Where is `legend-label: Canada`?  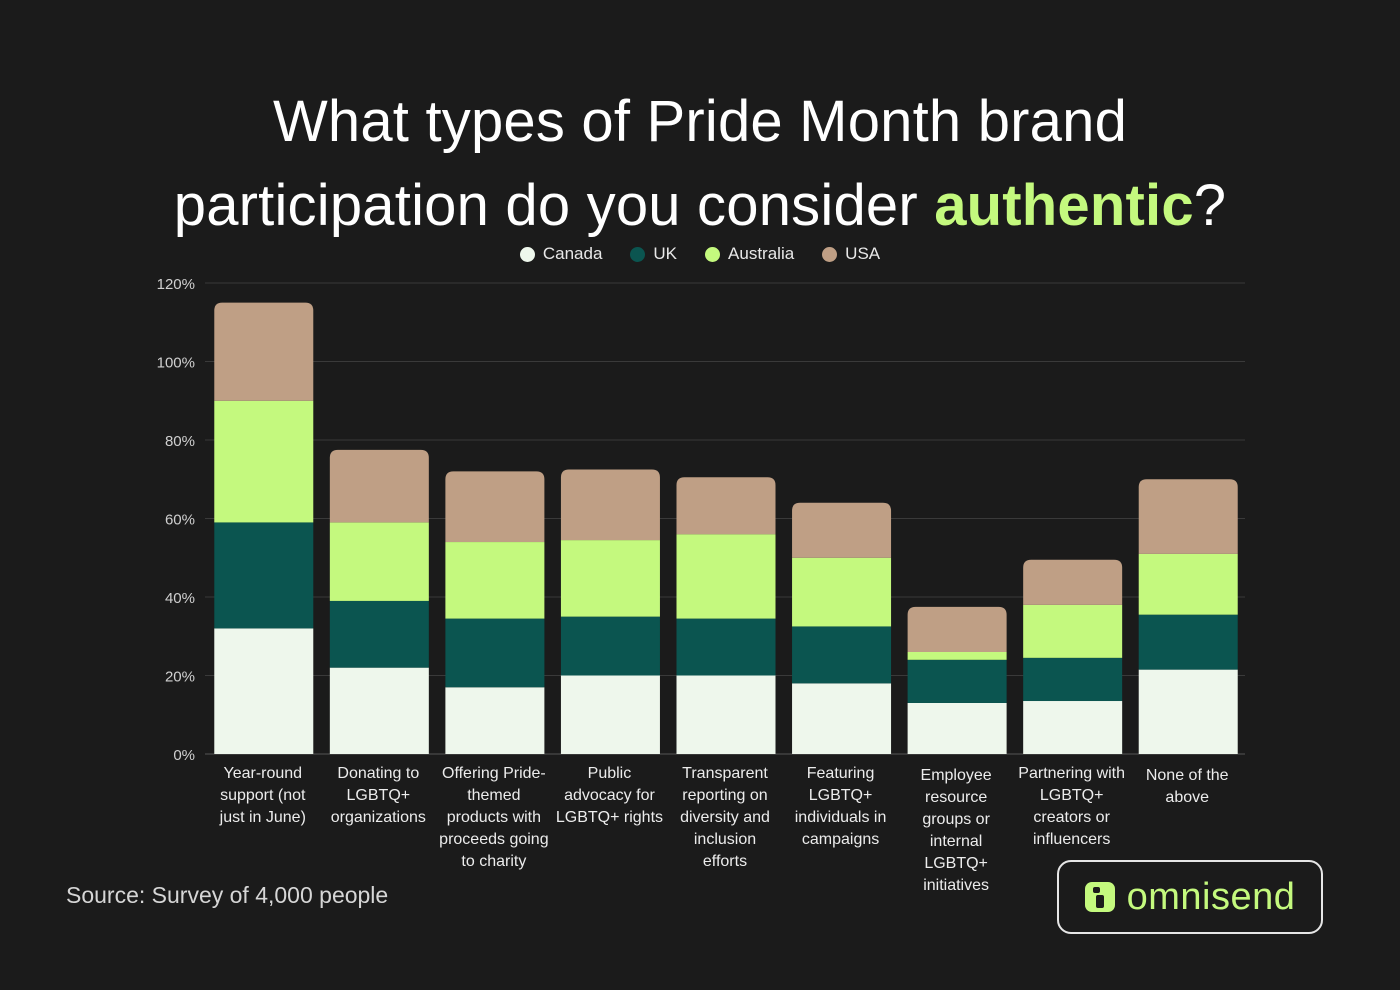
legend-label: Canada is located at coordinates (572, 253).